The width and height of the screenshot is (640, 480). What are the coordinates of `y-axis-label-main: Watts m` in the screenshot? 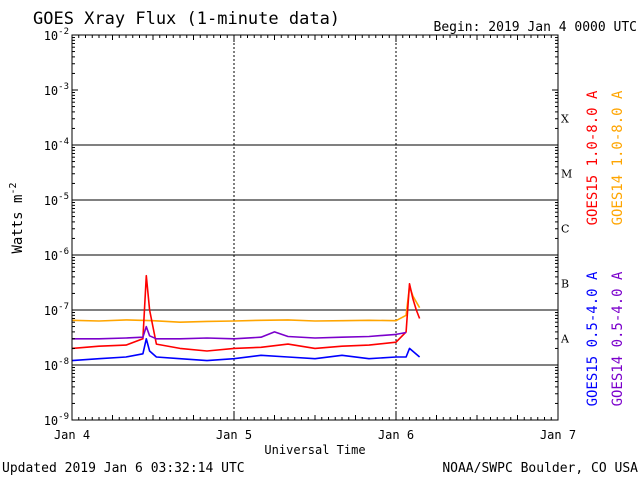 It's located at (18, 224).